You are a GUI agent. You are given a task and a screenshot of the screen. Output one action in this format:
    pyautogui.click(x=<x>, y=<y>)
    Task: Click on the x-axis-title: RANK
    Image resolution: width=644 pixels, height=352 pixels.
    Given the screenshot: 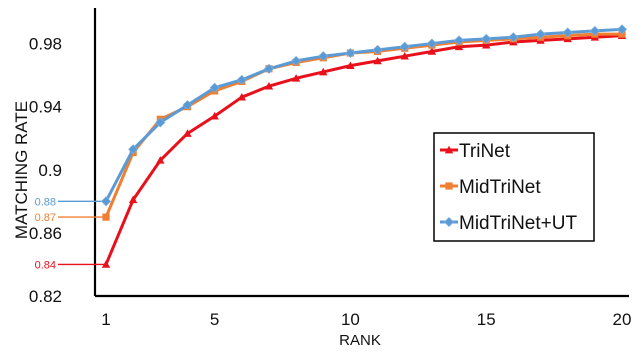 What is the action you would take?
    pyautogui.click(x=360, y=340)
    